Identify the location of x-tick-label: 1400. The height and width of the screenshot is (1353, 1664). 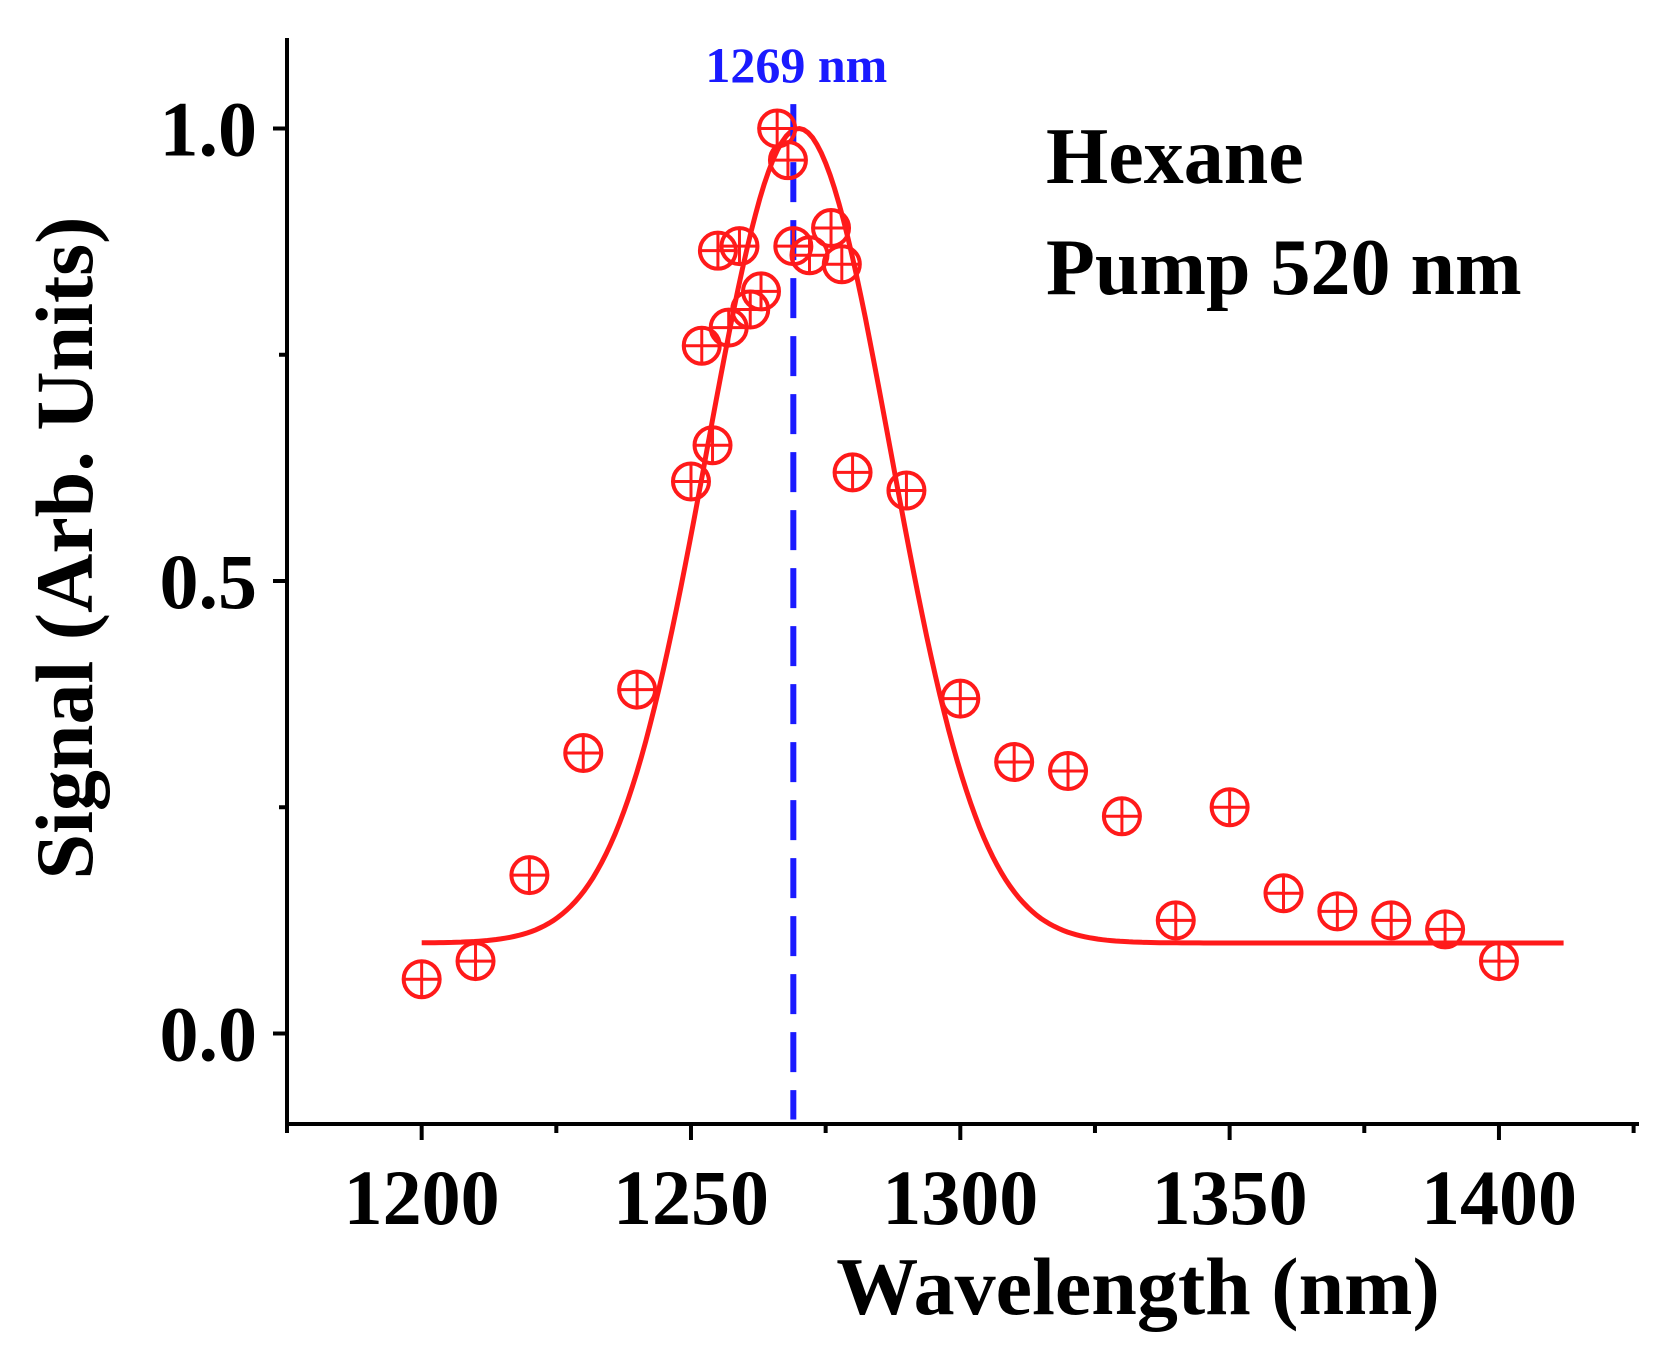
(1499, 1197).